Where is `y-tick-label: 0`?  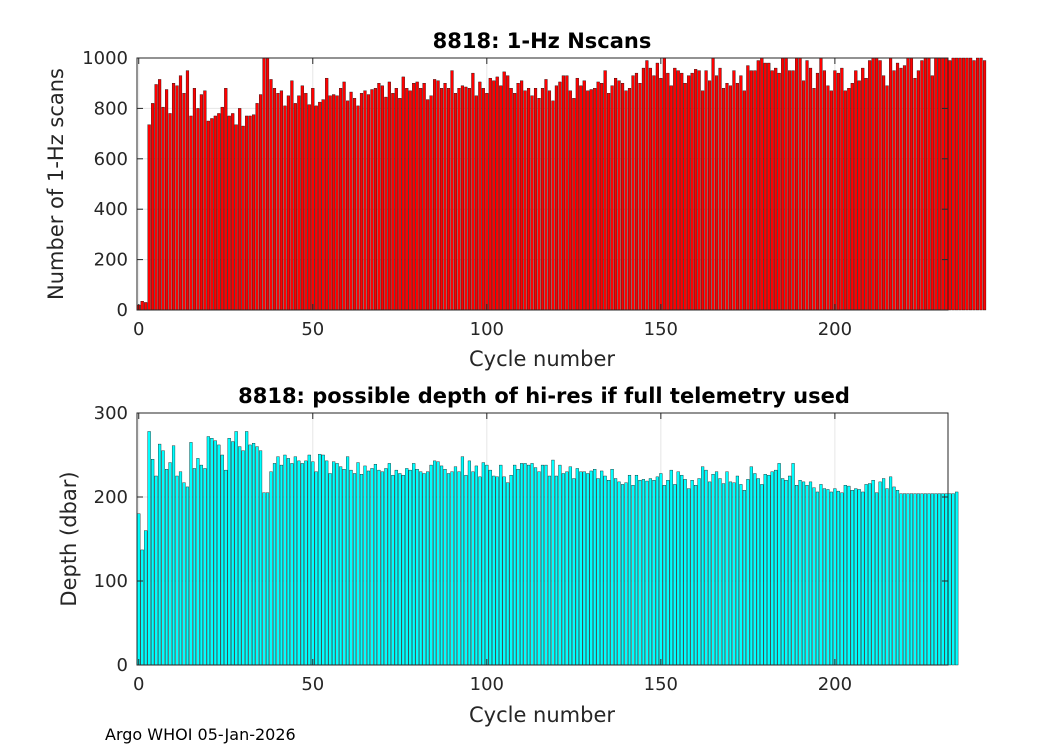 y-tick-label: 0 is located at coordinates (122, 310).